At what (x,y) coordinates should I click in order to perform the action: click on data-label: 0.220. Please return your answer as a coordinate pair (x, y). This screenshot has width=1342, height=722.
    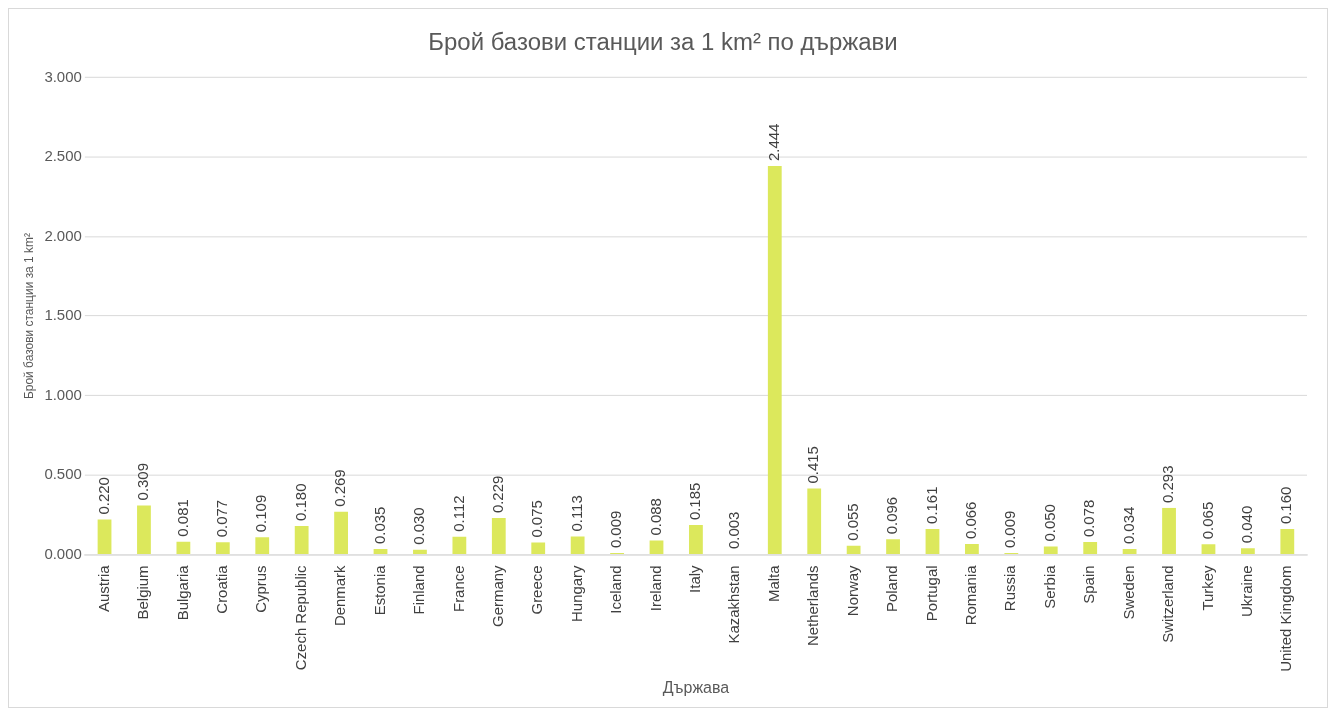
    Looking at the image, I should click on (103, 496).